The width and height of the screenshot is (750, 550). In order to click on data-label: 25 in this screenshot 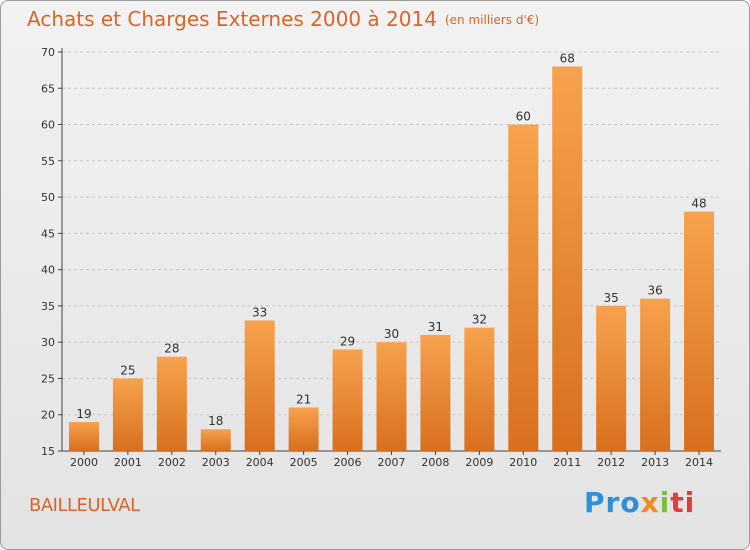, I will do `click(127, 370)`.